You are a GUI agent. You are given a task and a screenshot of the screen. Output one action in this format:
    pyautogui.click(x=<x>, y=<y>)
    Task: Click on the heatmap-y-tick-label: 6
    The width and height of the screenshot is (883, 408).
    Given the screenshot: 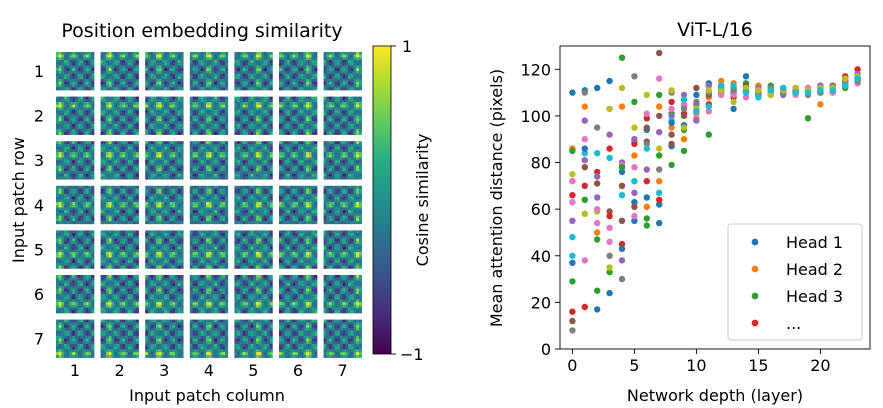 What is the action you would take?
    pyautogui.click(x=39, y=294)
    